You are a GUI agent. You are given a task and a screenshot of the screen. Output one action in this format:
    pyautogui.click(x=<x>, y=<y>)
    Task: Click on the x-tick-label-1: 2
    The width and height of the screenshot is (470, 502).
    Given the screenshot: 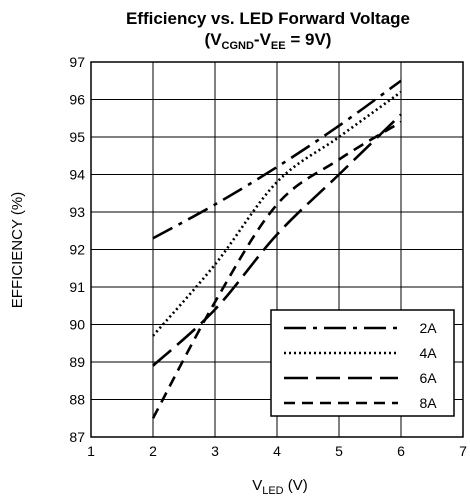 What is the action you would take?
    pyautogui.click(x=153, y=451)
    